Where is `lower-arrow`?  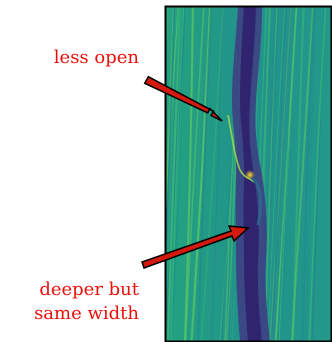
lower-arrow is located at coordinates (195, 247).